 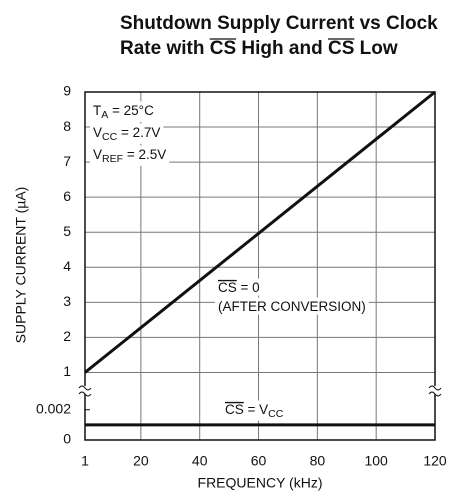 I want to click on y-tick-label: 6, so click(x=67, y=196).